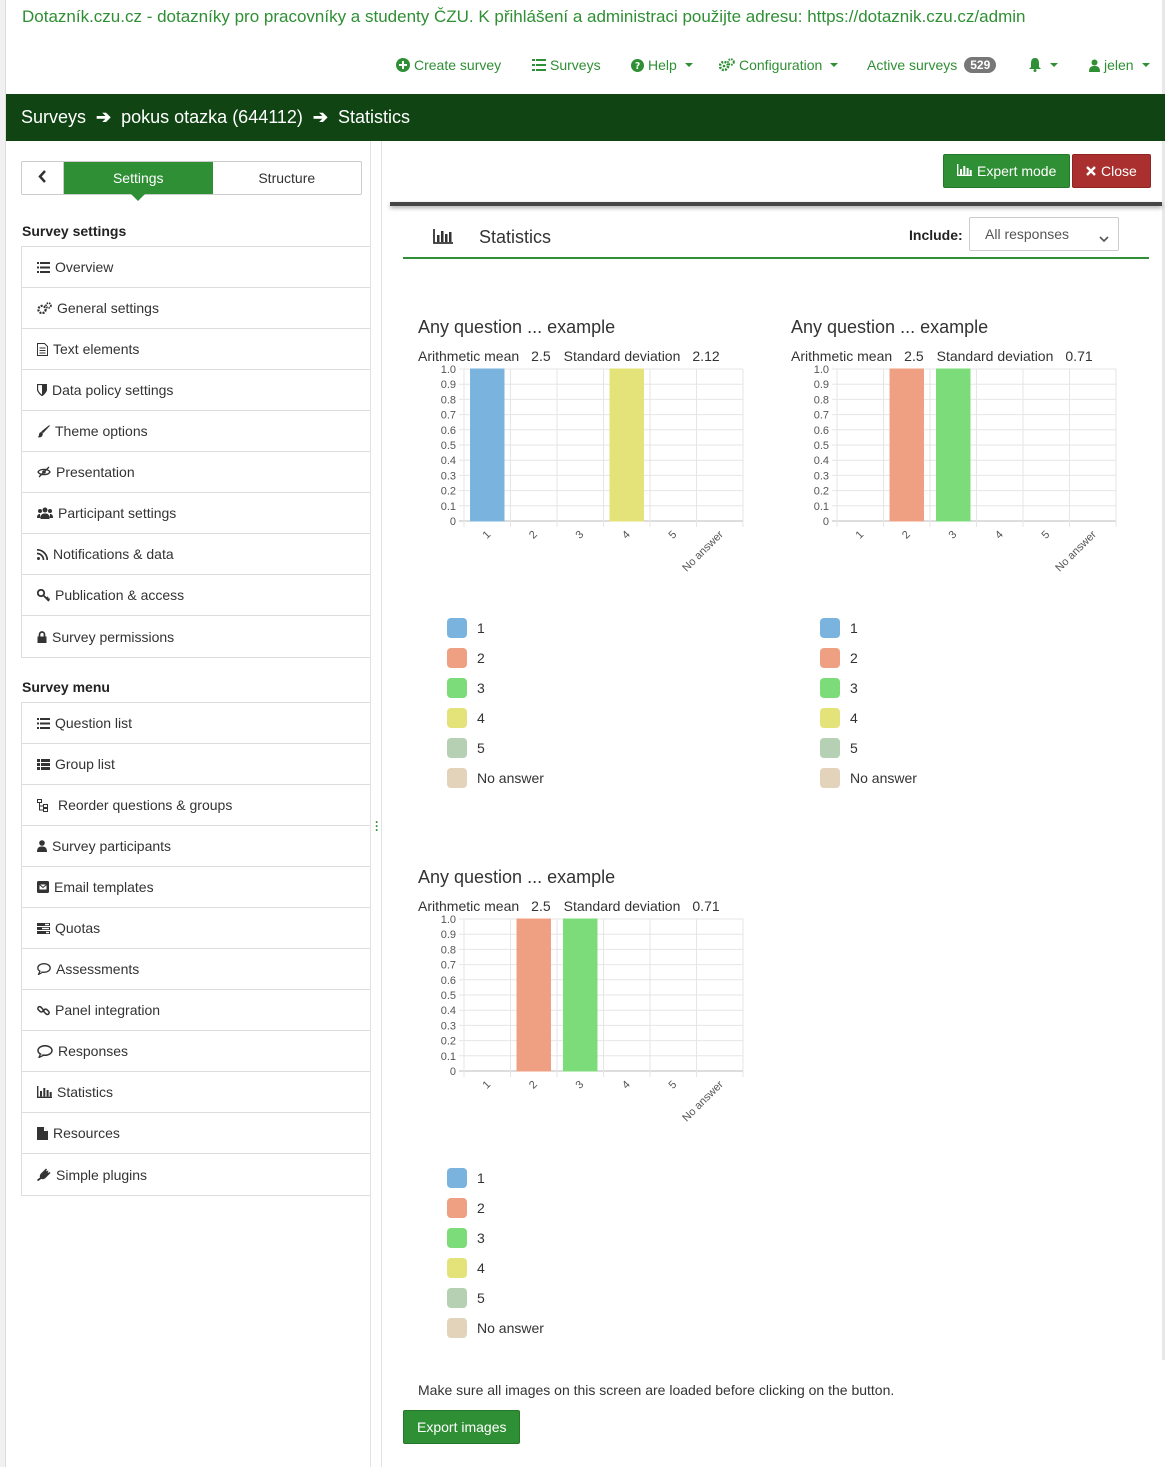 The image size is (1165, 1467). What do you see at coordinates (533, 1085) in the screenshot?
I see `x-tick-label: 2` at bounding box center [533, 1085].